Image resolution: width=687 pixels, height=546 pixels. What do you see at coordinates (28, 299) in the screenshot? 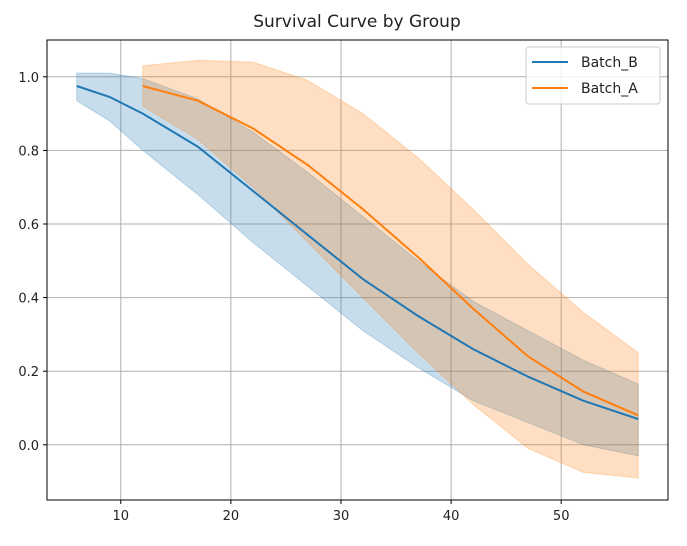
I see `y-tick-label: 0.4` at bounding box center [28, 299].